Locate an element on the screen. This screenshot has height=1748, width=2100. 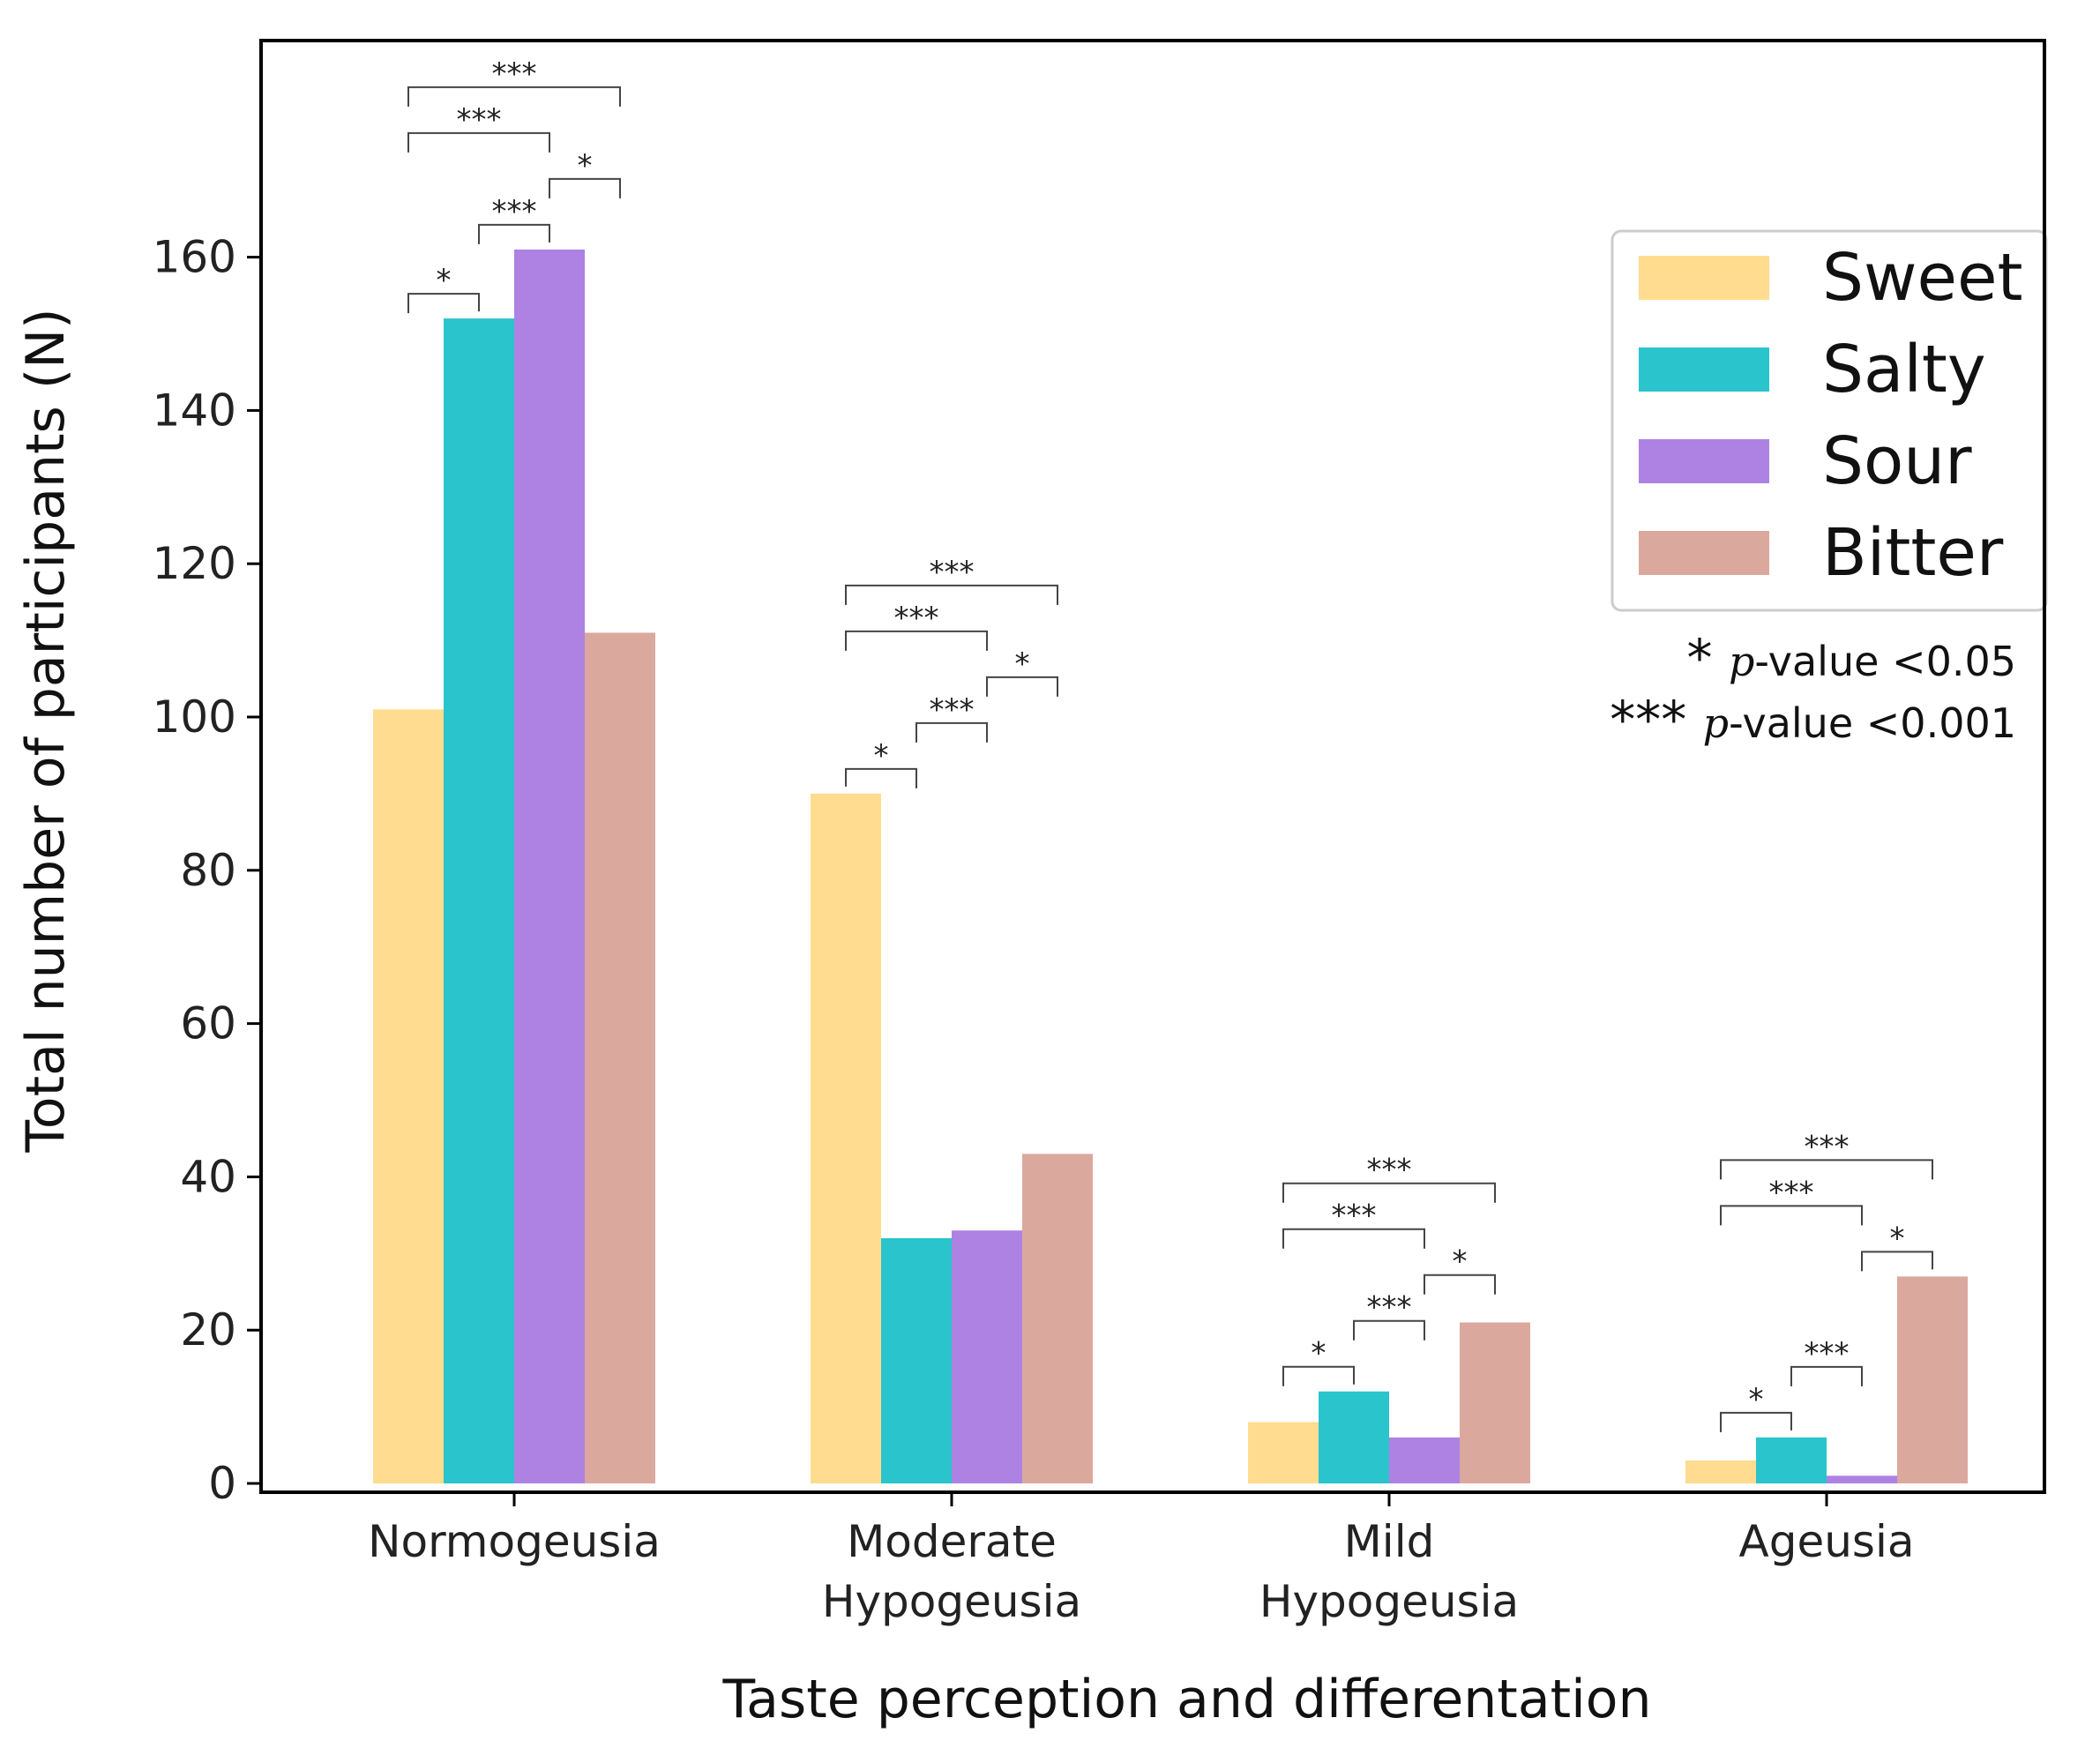
ytick-label: 160 is located at coordinates (195, 257).